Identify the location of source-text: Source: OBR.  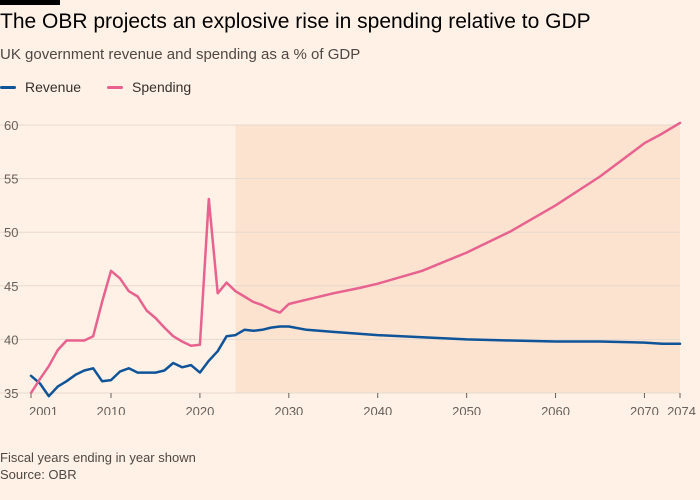
(38, 474).